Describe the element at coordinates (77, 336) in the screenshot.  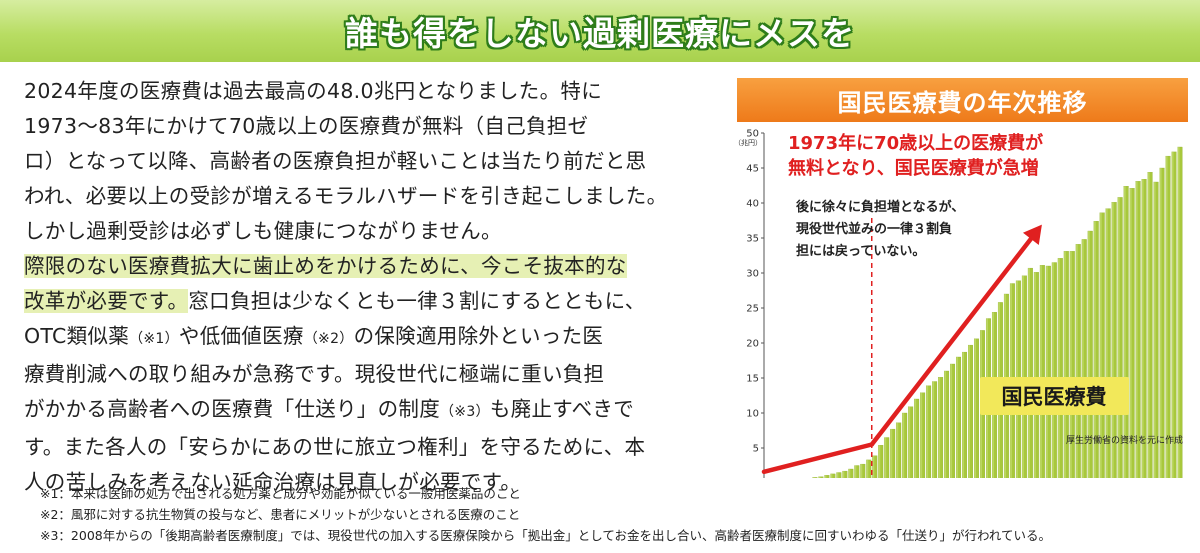
I see `article-text: OTC類似薬` at that location.